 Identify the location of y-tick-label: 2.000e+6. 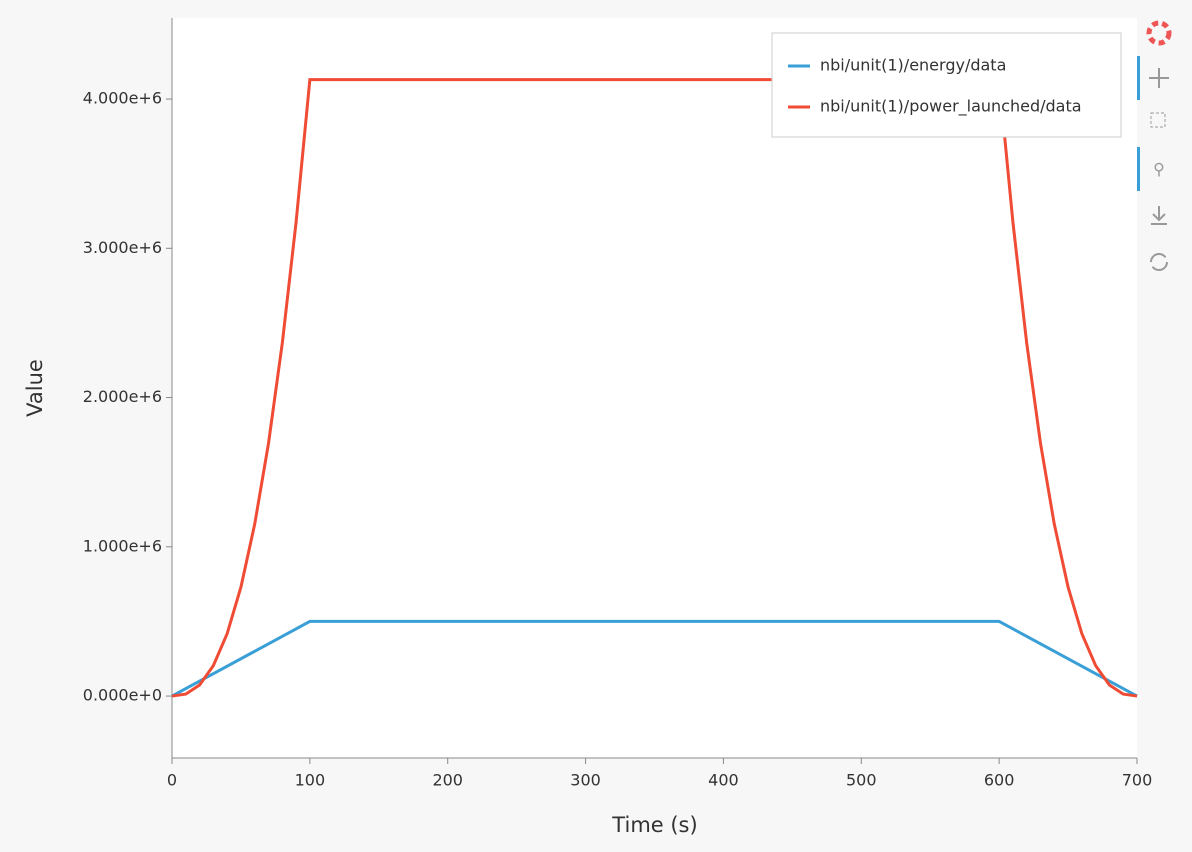
(122, 396).